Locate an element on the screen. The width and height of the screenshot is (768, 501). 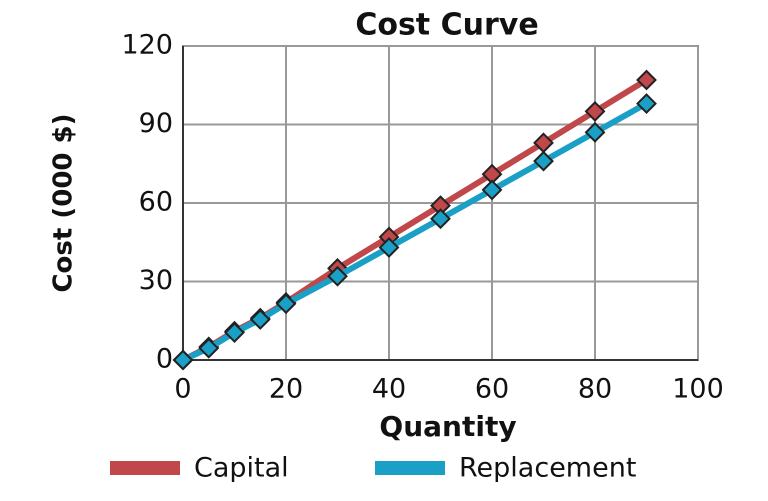
x-tick-label: 20 is located at coordinates (286, 389).